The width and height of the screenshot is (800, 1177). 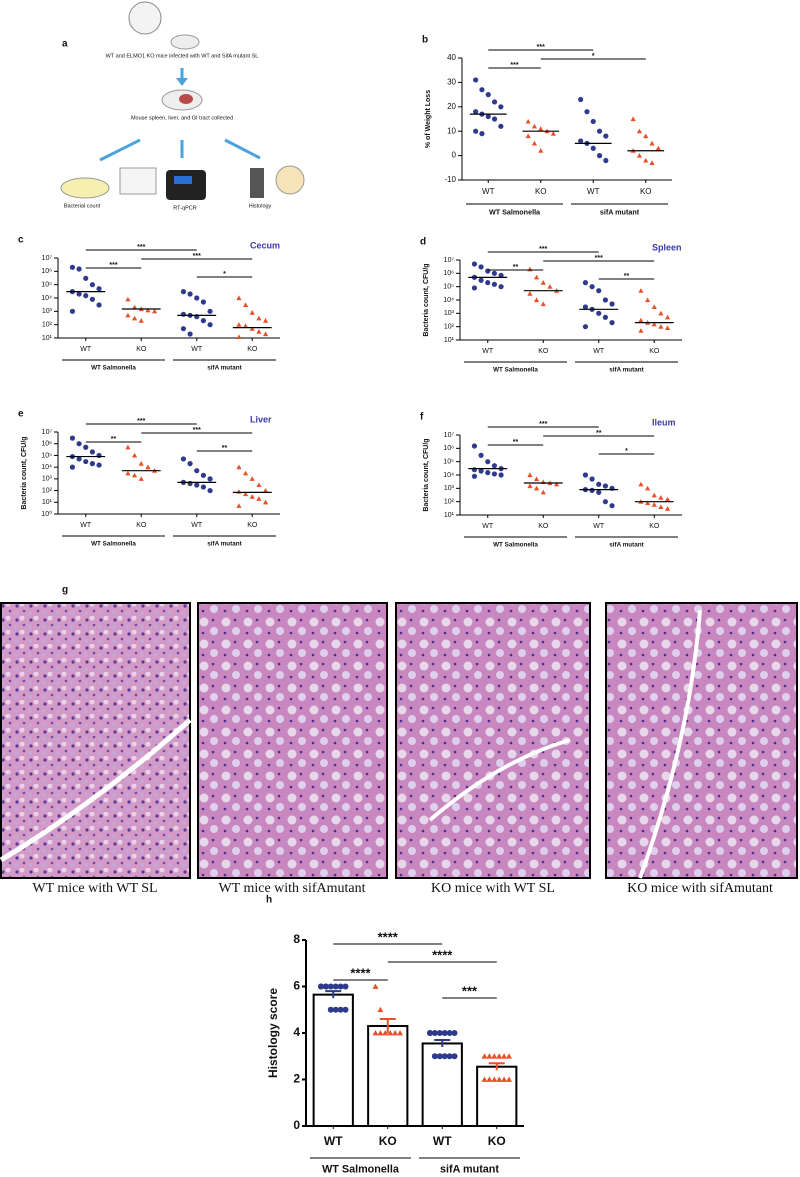 I want to click on caption: KO mice with WT SL, so click(x=493, y=888).